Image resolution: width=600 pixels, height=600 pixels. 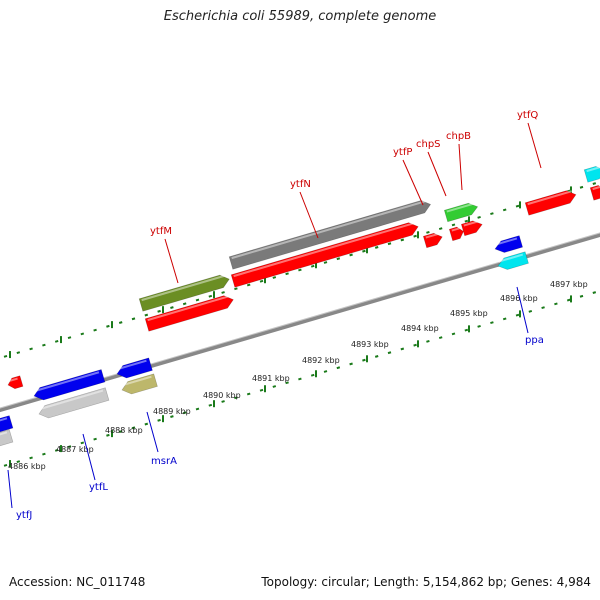 I want to click on ytfP-arrow, so click(x=433, y=240).